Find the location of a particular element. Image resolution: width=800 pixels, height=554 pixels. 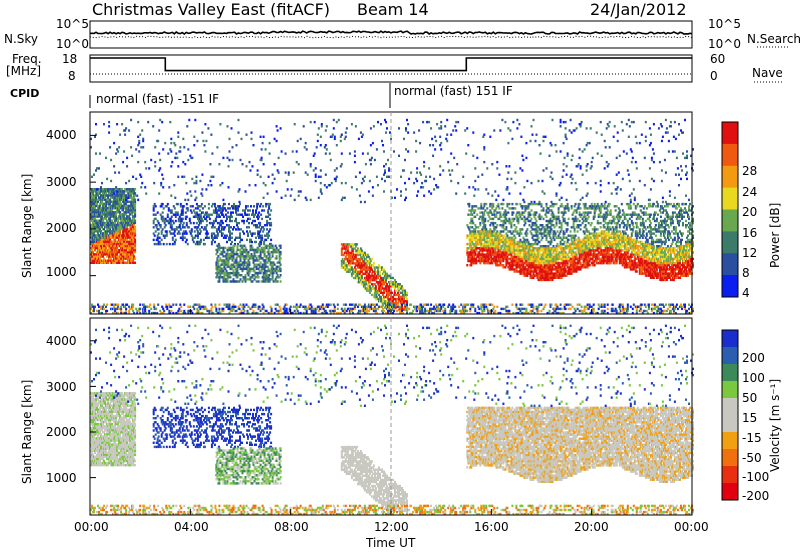

xtick-3: 12:00 is located at coordinates (391, 527).